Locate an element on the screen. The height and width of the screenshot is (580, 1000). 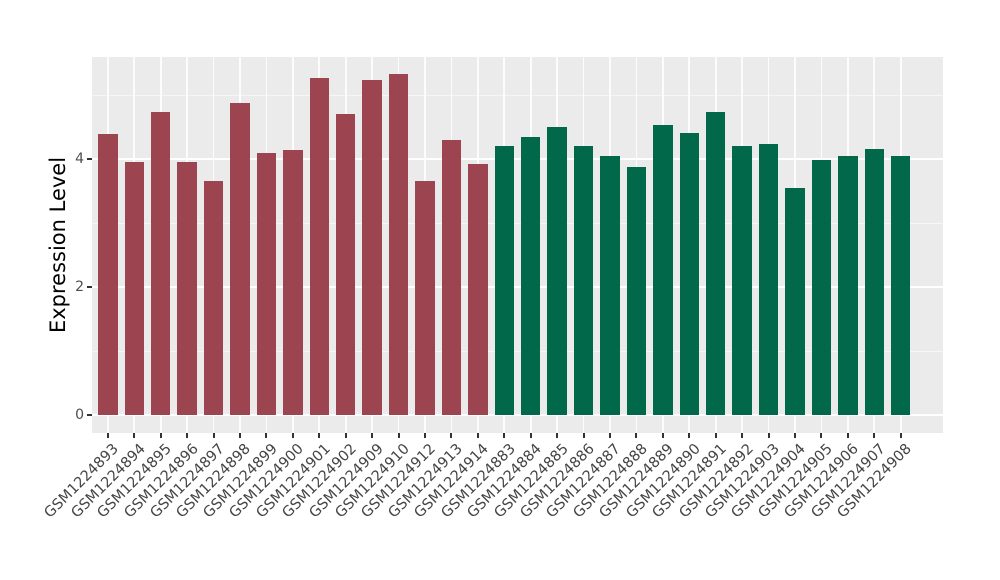
bar-GSM1224909 is located at coordinates (372, 247).